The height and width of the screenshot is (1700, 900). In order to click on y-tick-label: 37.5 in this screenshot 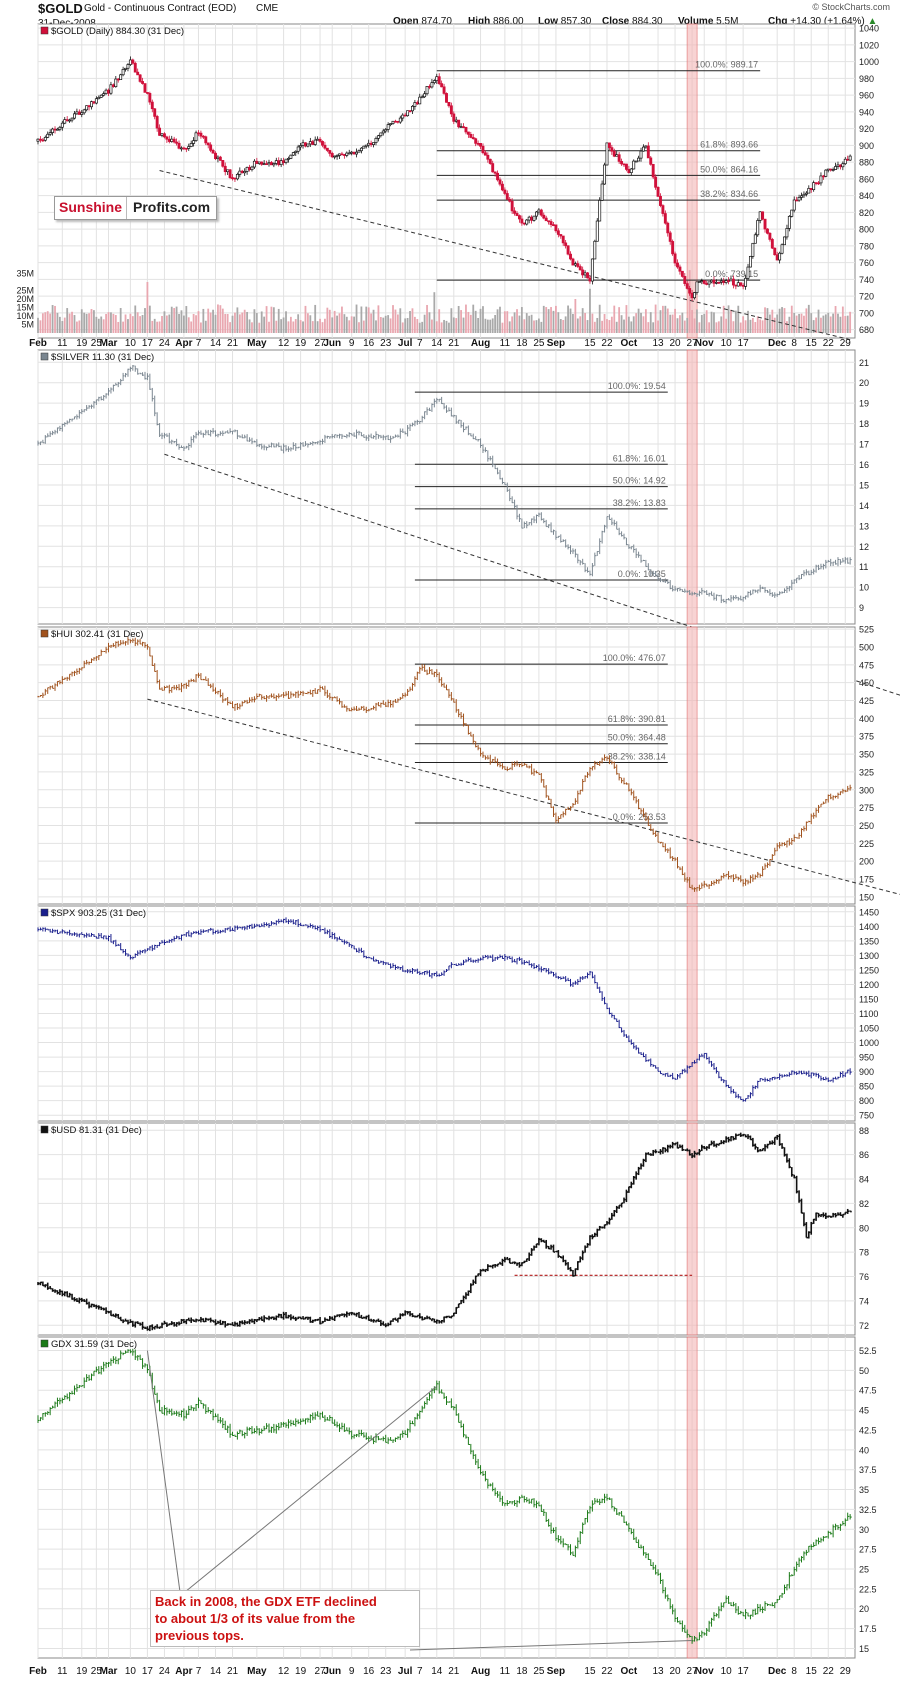, I will do `click(868, 1470)`.